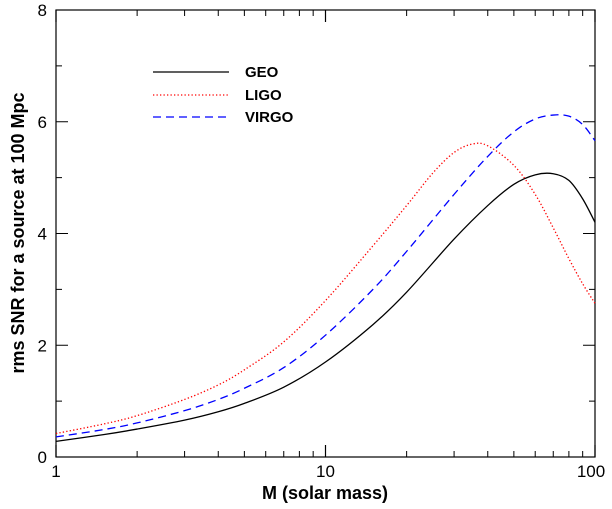  I want to click on x-tick-label: 10, so click(325, 471).